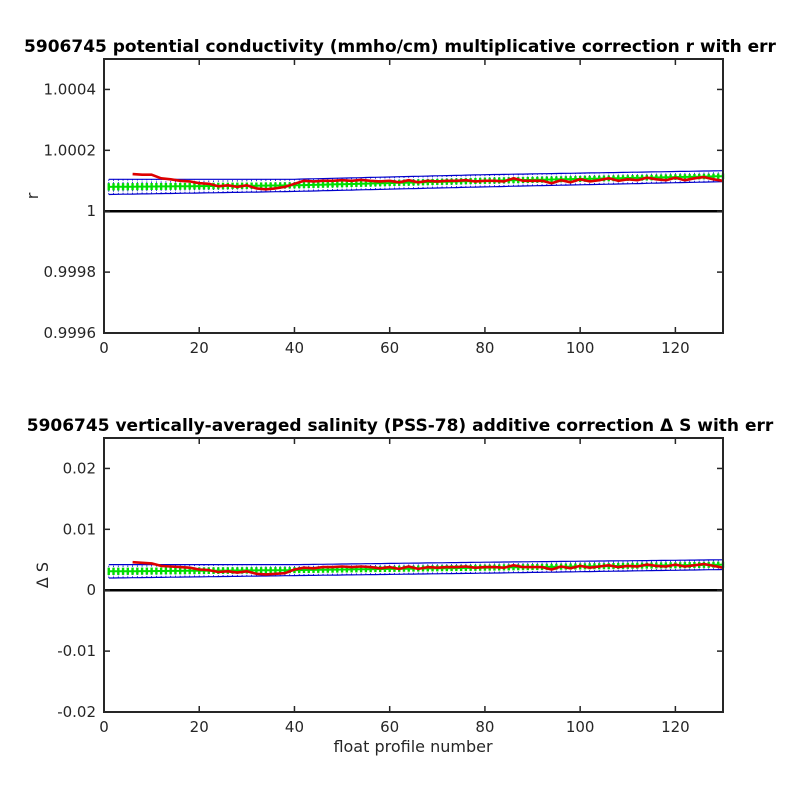 Image resolution: width=800 pixels, height=800 pixels. I want to click on y-axis-label: Δ S, so click(42, 575).